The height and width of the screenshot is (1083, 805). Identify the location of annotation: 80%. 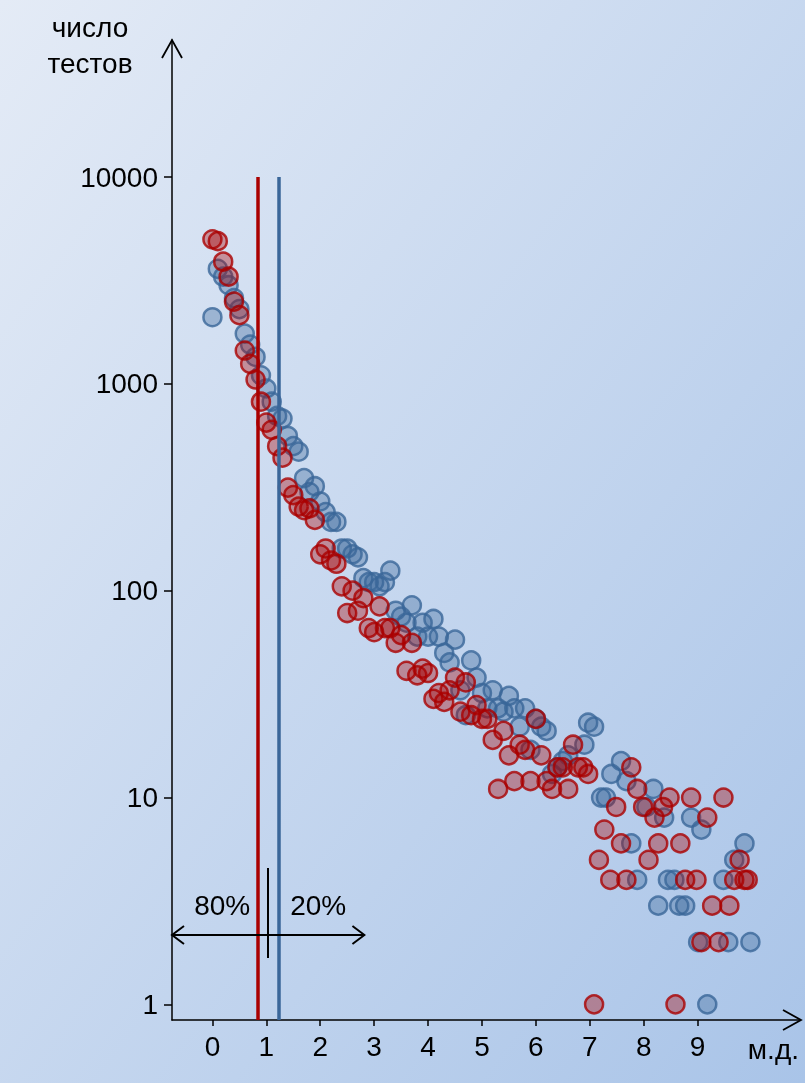
(222, 906).